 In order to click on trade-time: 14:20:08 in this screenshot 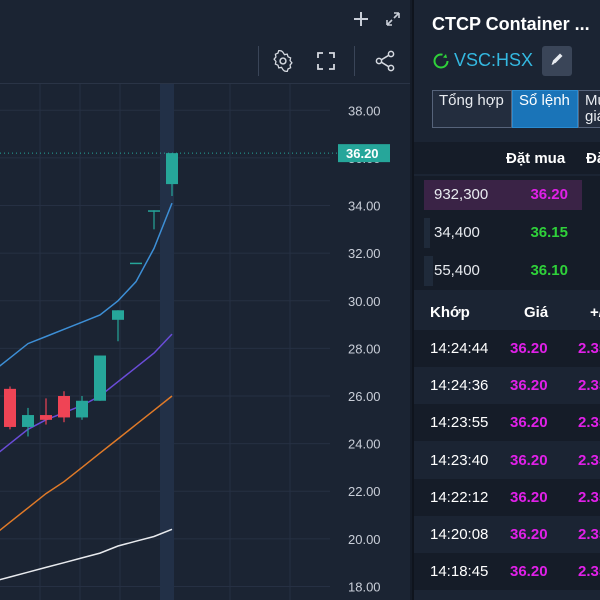, I will do `click(459, 534)`.